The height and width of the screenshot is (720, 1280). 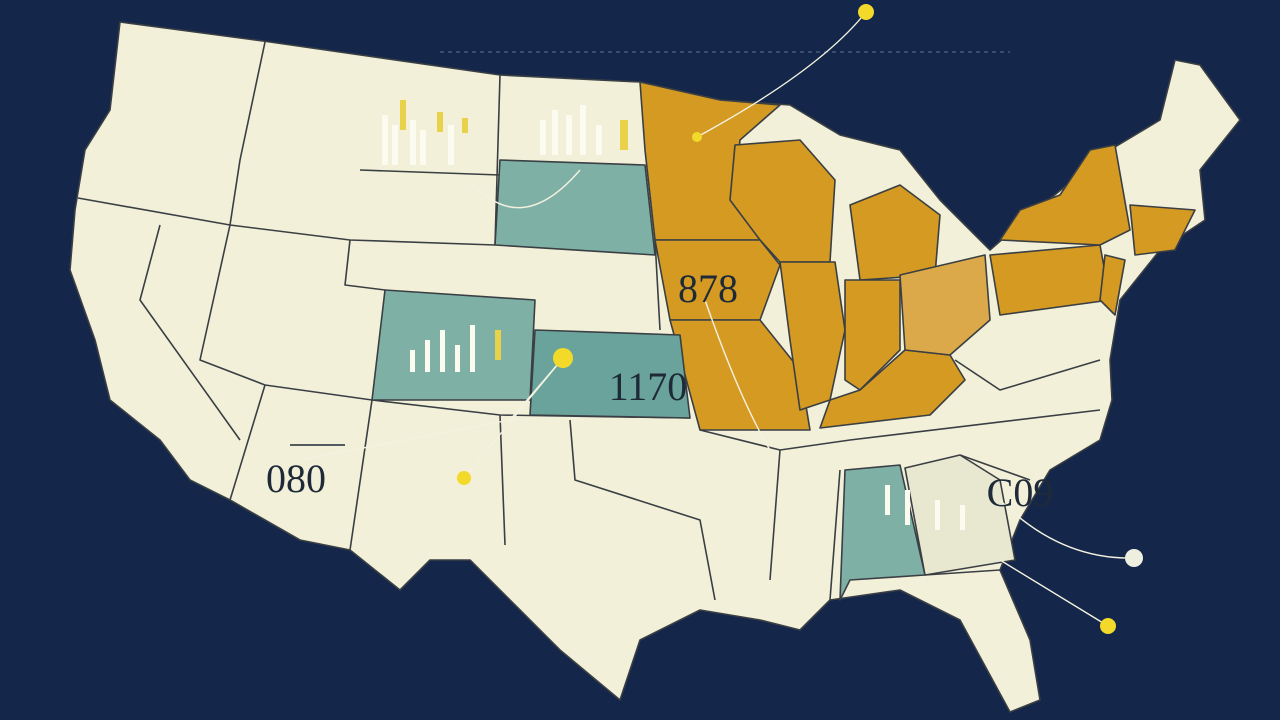 I want to click on region-label: 080, so click(x=296, y=478).